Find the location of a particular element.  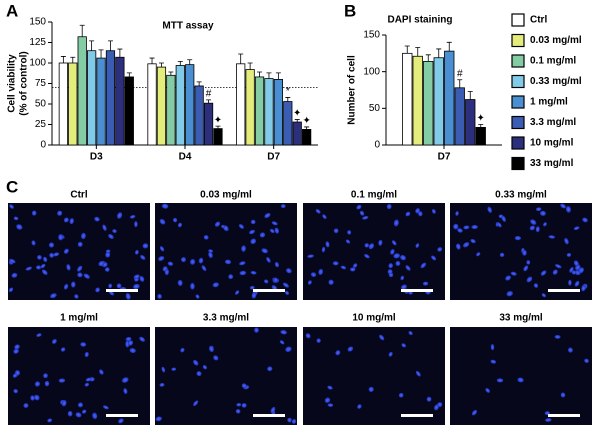

image-label: 0.33 mg/ml is located at coordinates (521, 195).